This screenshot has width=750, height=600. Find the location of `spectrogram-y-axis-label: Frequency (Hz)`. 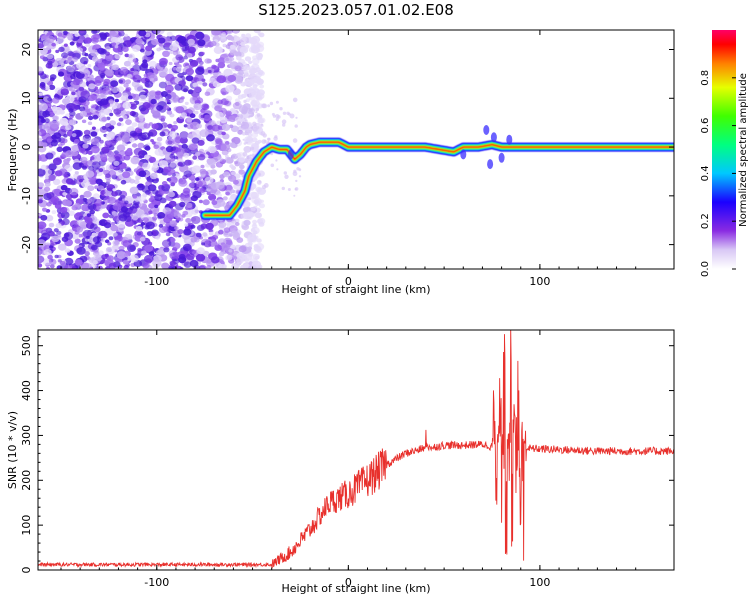

spectrogram-y-axis-label: Frequency (Hz) is located at coordinates (12, 150).